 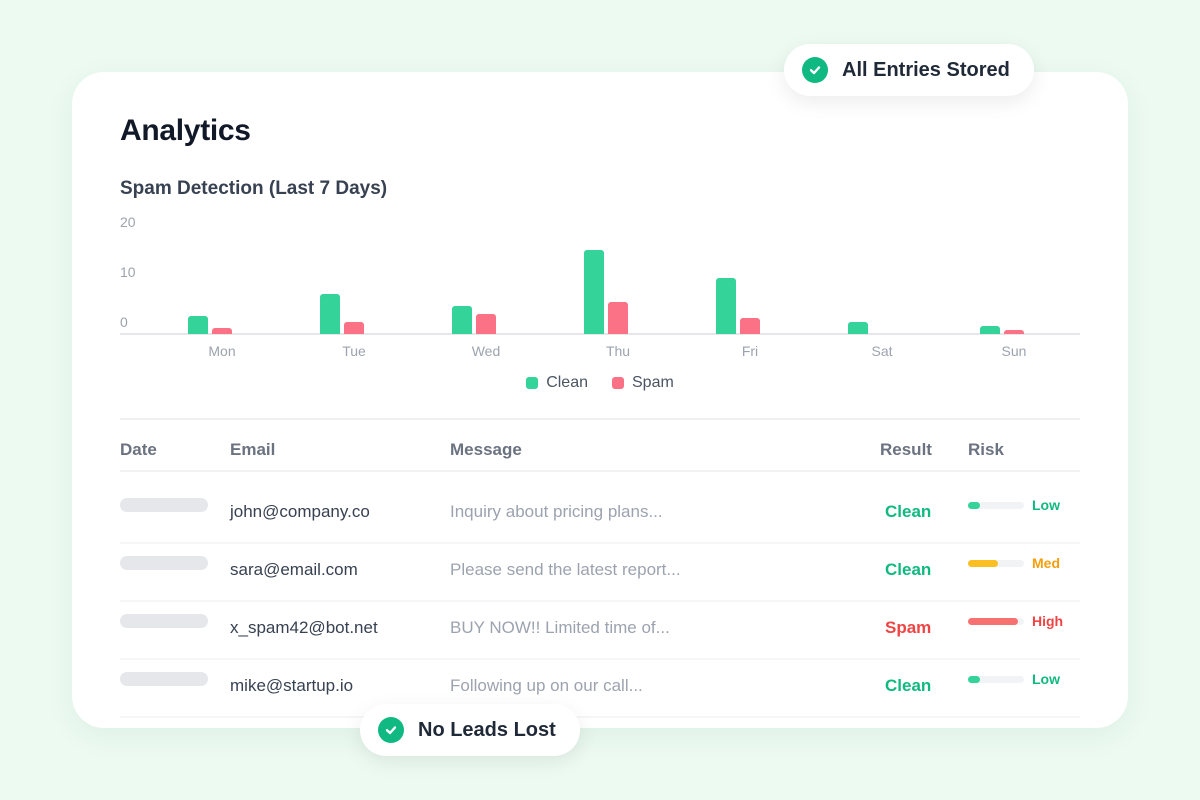 What do you see at coordinates (253, 449) in the screenshot?
I see `column-email: Email` at bounding box center [253, 449].